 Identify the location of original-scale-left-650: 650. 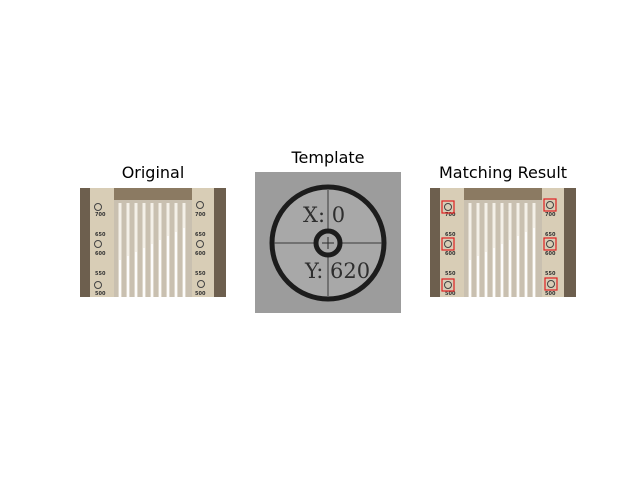
(100, 235).